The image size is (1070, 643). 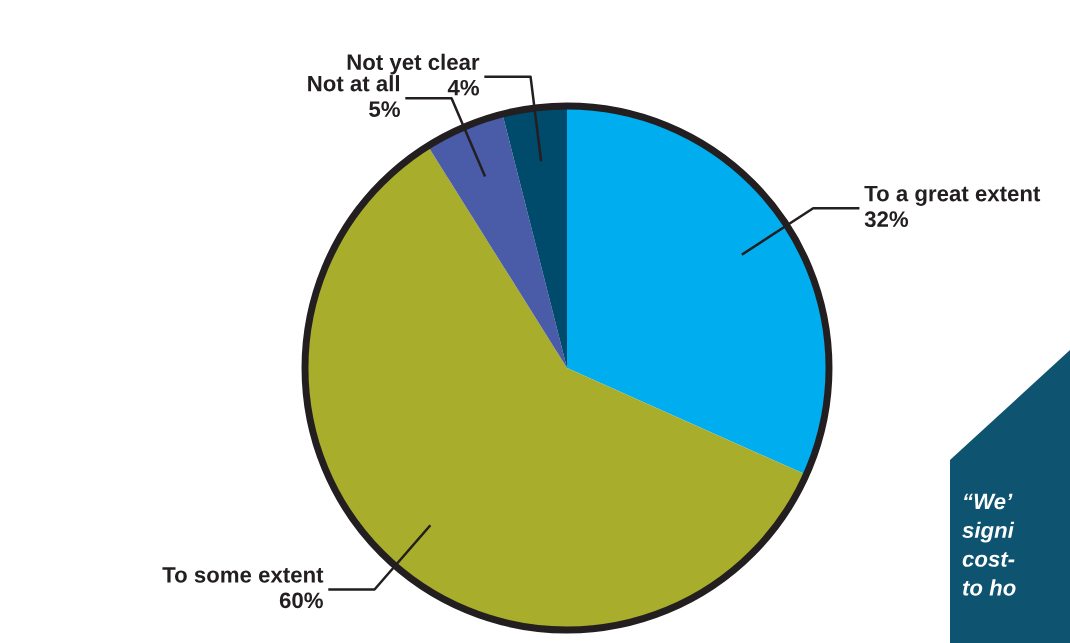 What do you see at coordinates (243, 575) in the screenshot?
I see `slice-label: To some extent` at bounding box center [243, 575].